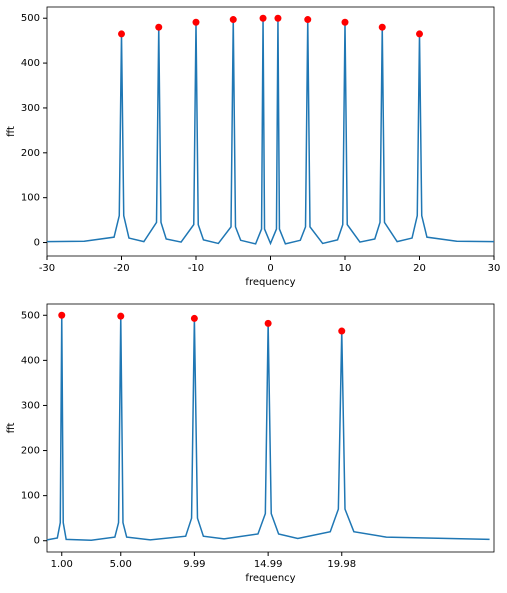 The height and width of the screenshot is (593, 507). Describe the element at coordinates (47, 268) in the screenshot. I see `x-tick-label: -30` at that location.